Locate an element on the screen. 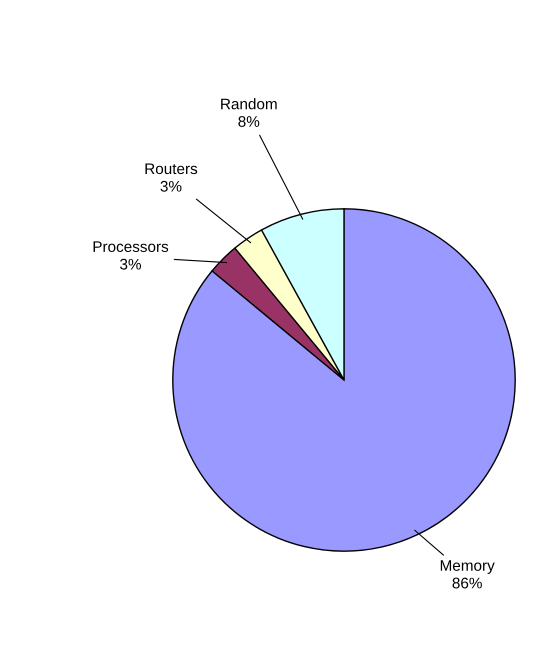 The image size is (560, 659). slice-label: Processors is located at coordinates (131, 246).